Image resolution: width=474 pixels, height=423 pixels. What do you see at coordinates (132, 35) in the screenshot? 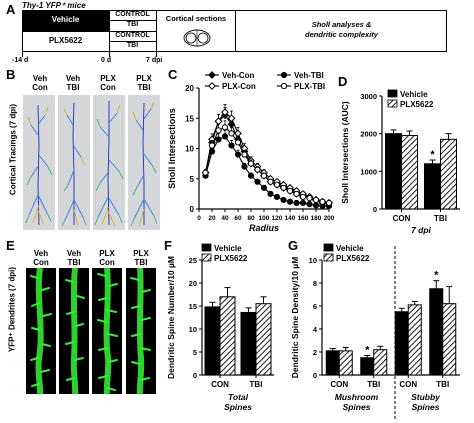
I see `cond-control-plx: CONTROL` at bounding box center [132, 35].